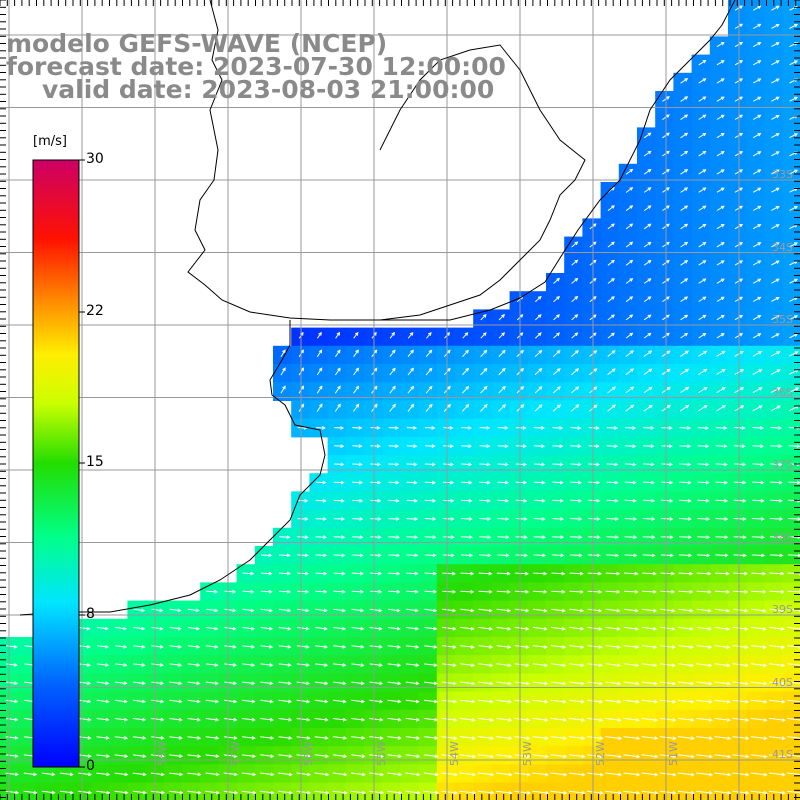 The image size is (800, 800). Describe the element at coordinates (56, 463) in the screenshot. I see `colorbar-scale` at that location.